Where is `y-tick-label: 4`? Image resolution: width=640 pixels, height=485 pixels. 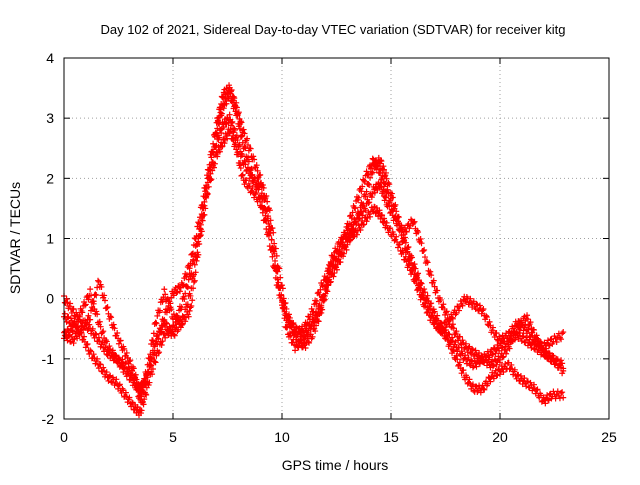 y-tick-label: 4 is located at coordinates (50, 58).